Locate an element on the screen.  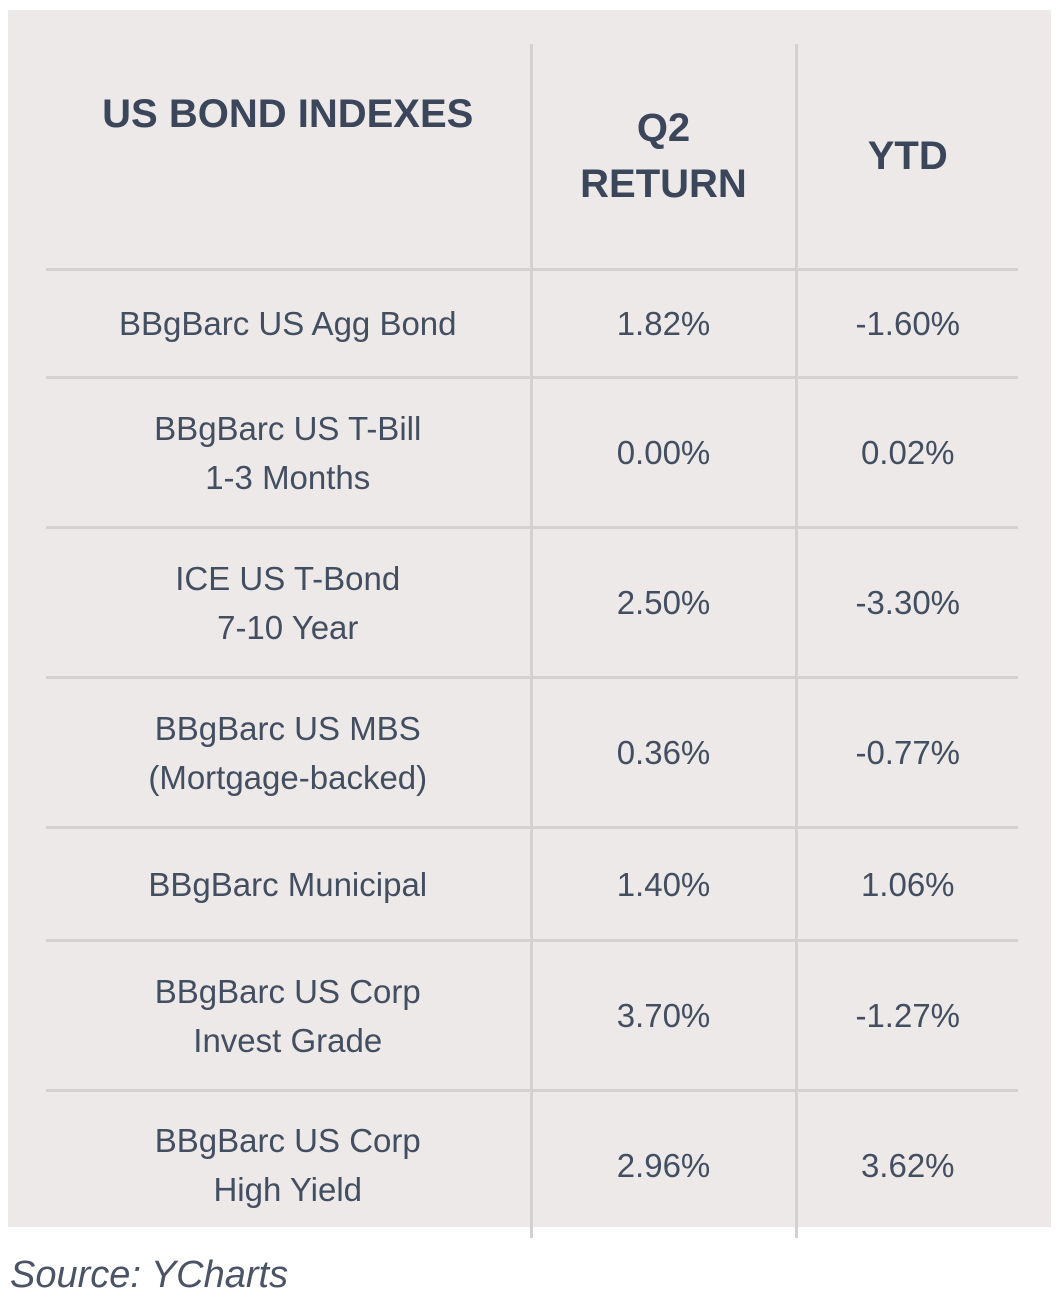
index-name: BBgBarc US MBS is located at coordinates (288, 728).